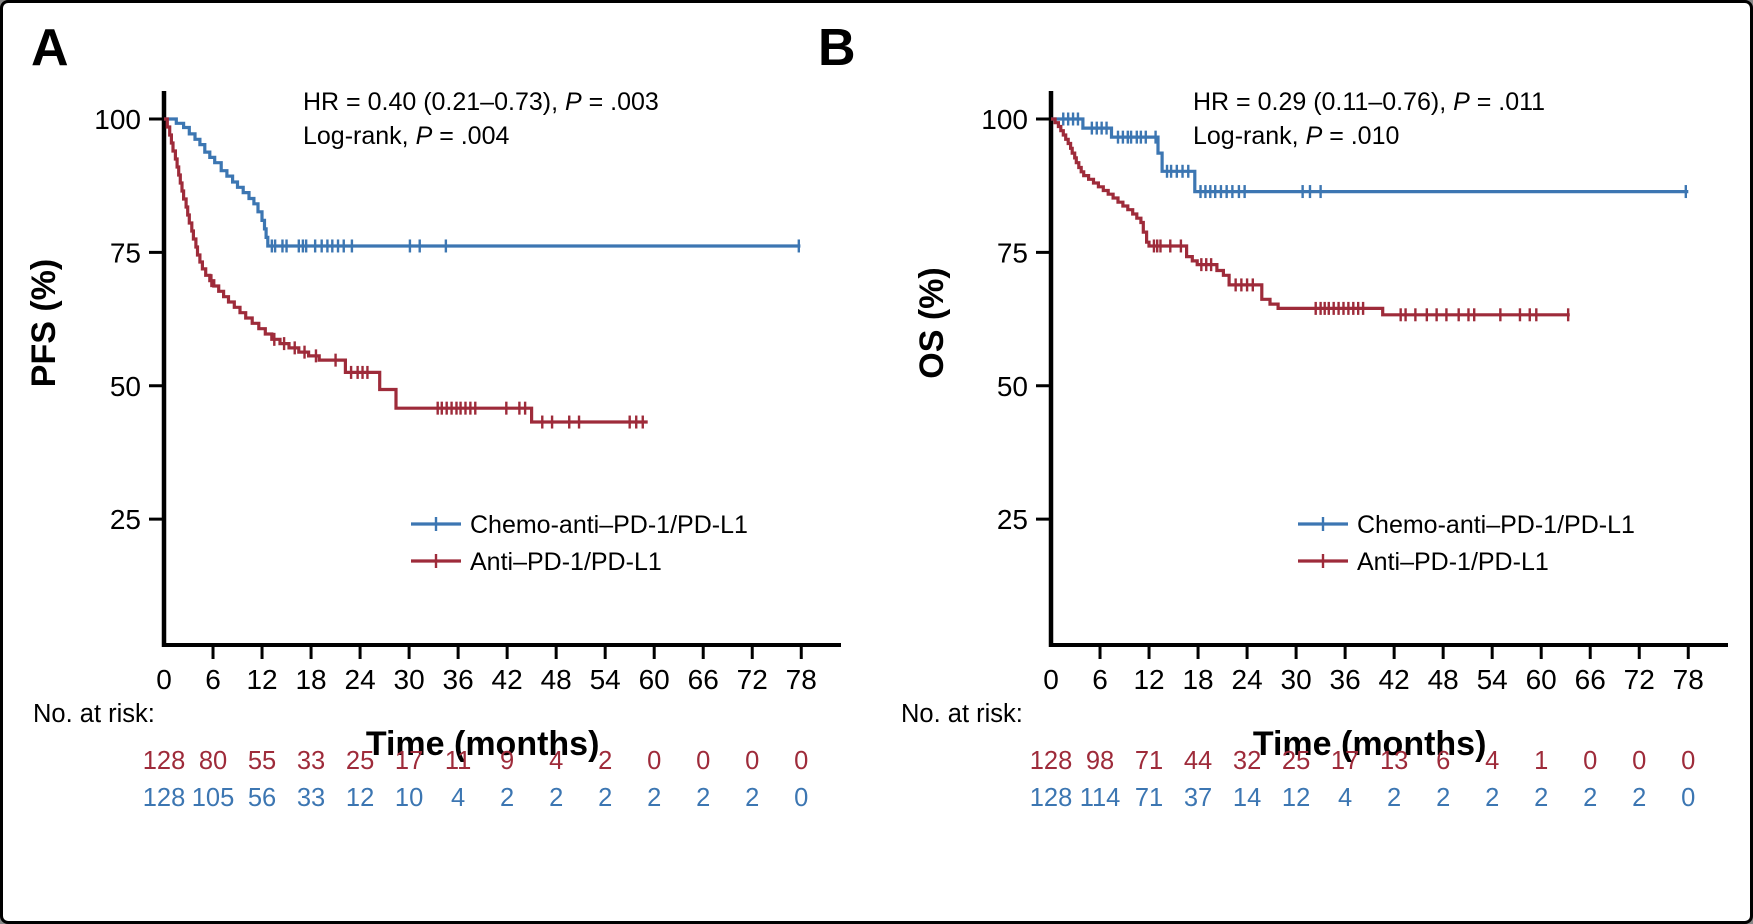  What do you see at coordinates (507, 679) in the screenshot?
I see `x-tick-label: 42` at bounding box center [507, 679].